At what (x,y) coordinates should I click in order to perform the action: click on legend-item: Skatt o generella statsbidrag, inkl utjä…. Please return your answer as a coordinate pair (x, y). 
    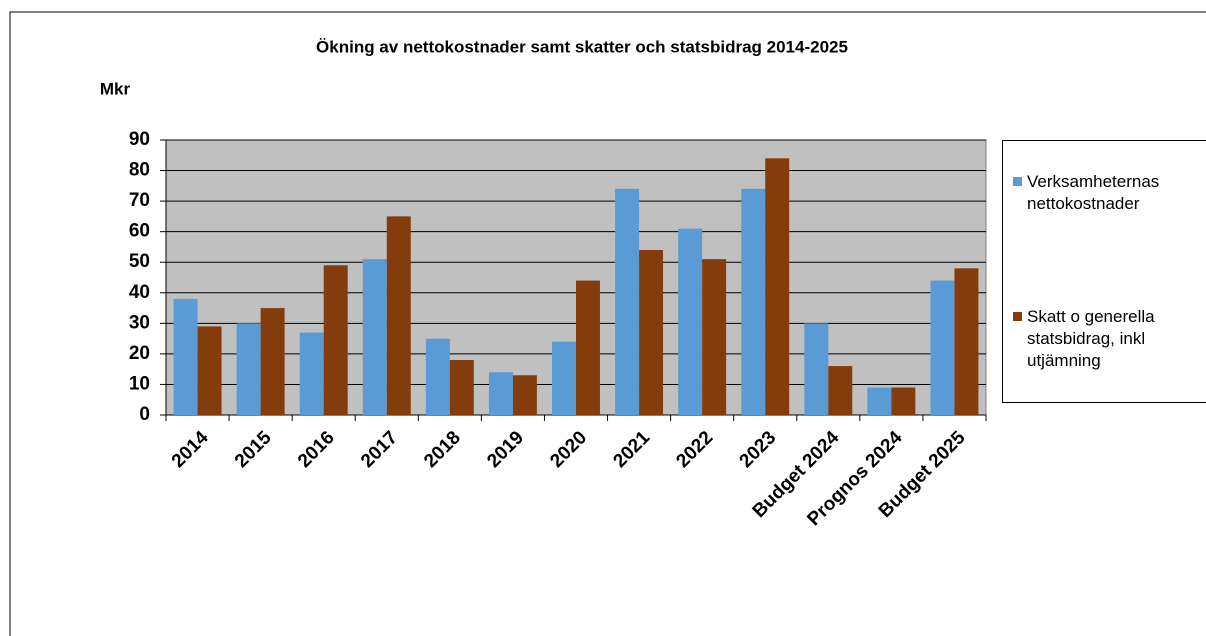
    Looking at the image, I should click on (1109, 339).